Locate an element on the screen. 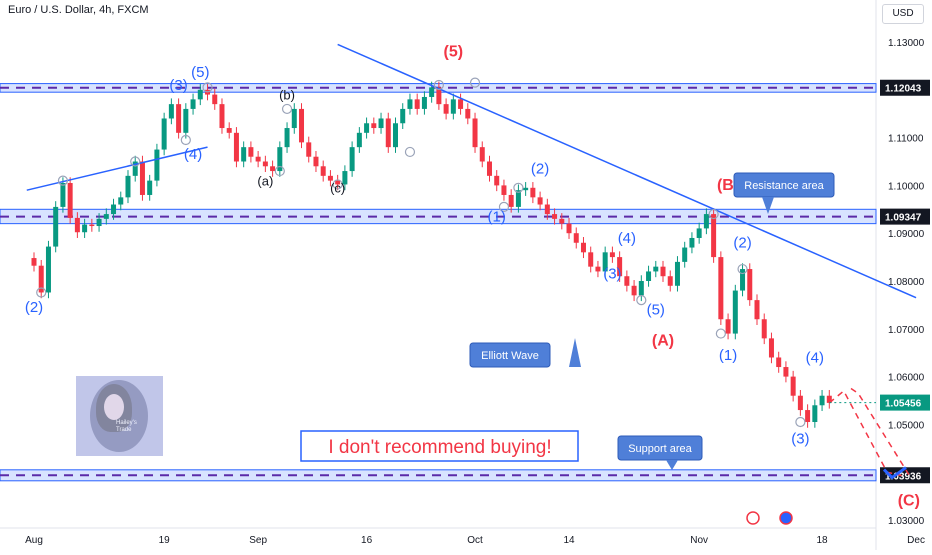 The height and width of the screenshot is (555, 932). elliott-wave-callout-box is located at coordinates (510, 355).